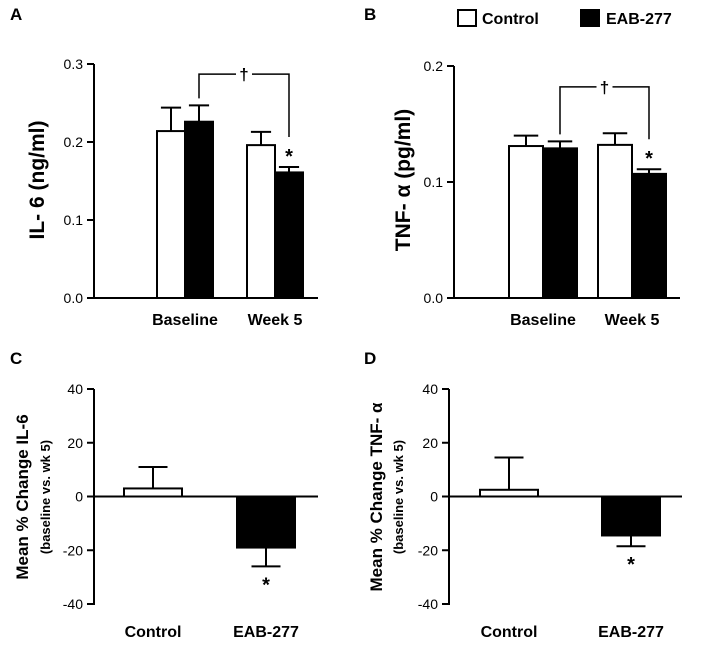 The width and height of the screenshot is (702, 651). What do you see at coordinates (510, 19) in the screenshot?
I see `legend-label: Control` at bounding box center [510, 19].